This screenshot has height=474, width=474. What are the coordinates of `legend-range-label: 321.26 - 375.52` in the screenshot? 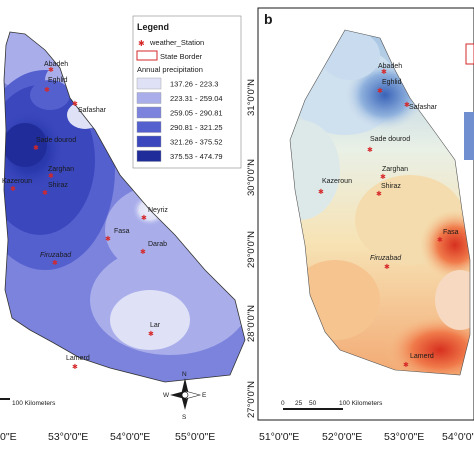 It's located at (196, 142).